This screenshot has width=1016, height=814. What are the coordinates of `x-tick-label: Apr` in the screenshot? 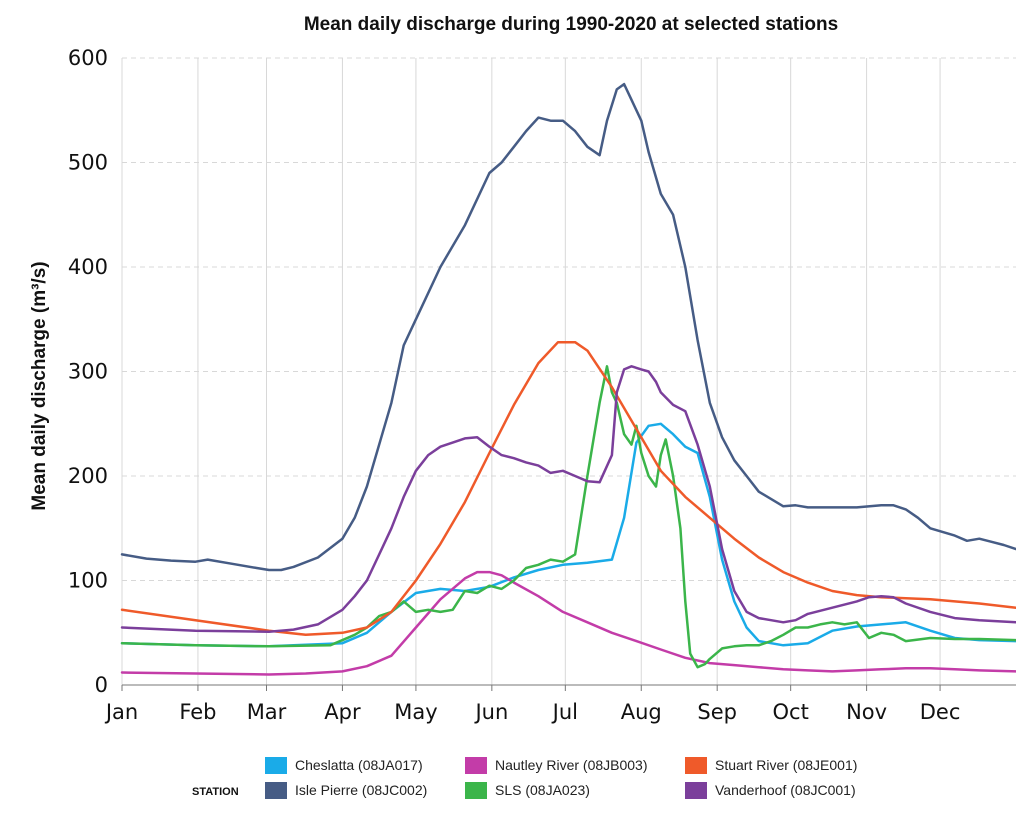 It's located at (342, 712).